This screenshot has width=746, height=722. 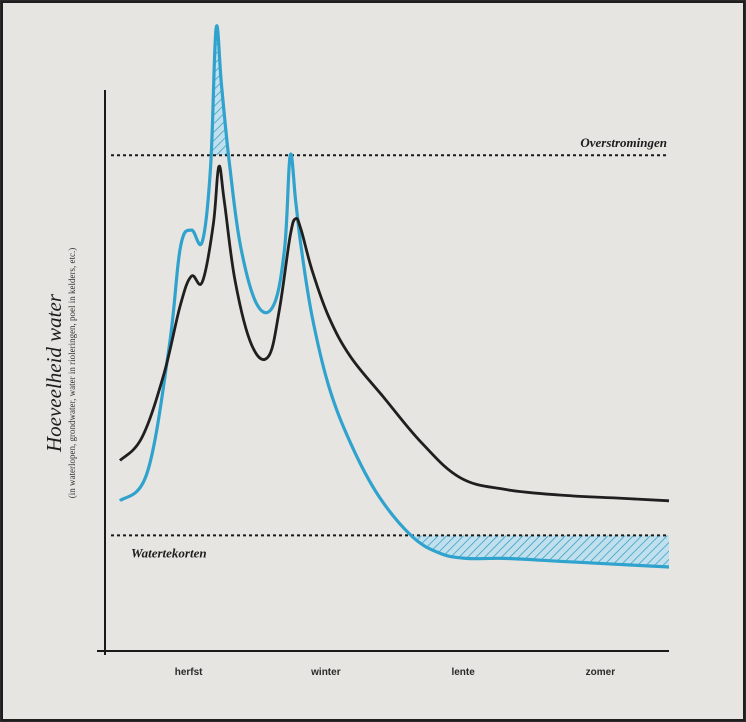 What do you see at coordinates (325, 672) in the screenshot?
I see `x-tick-winter: winter` at bounding box center [325, 672].